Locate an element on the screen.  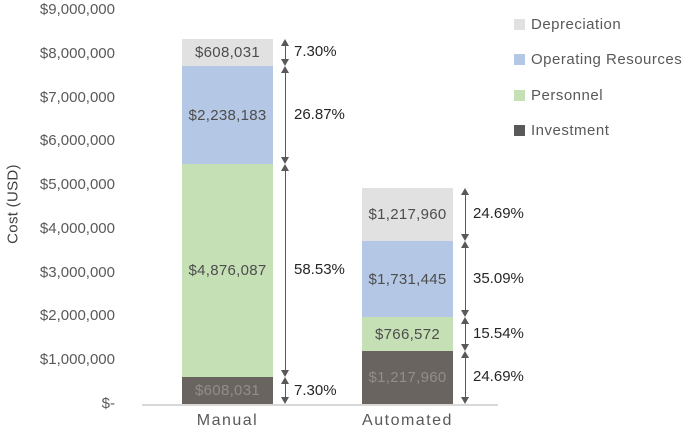
legend-item-operating-resources: Operating Resources is located at coordinates (598, 60).